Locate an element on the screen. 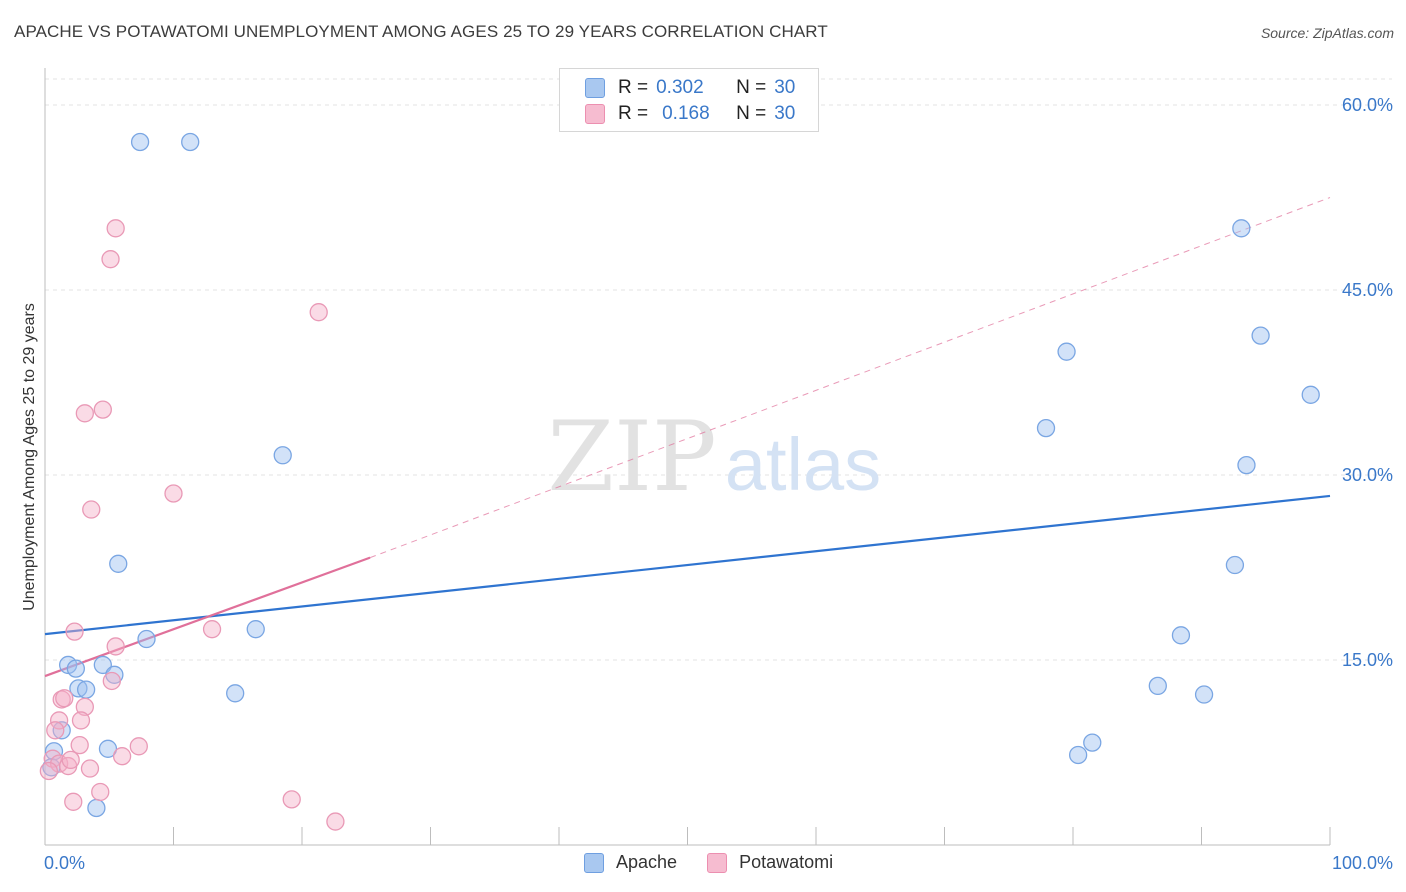  apache-legend-swatch is located at coordinates (594, 862).